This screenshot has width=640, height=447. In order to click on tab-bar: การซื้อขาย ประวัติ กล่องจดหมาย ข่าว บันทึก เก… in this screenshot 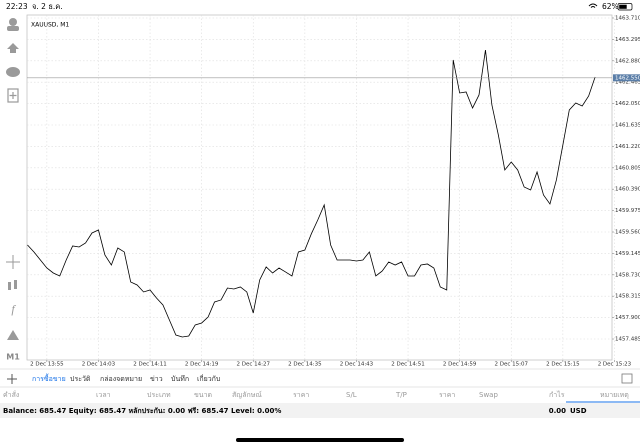, I will do `click(126, 377)`.